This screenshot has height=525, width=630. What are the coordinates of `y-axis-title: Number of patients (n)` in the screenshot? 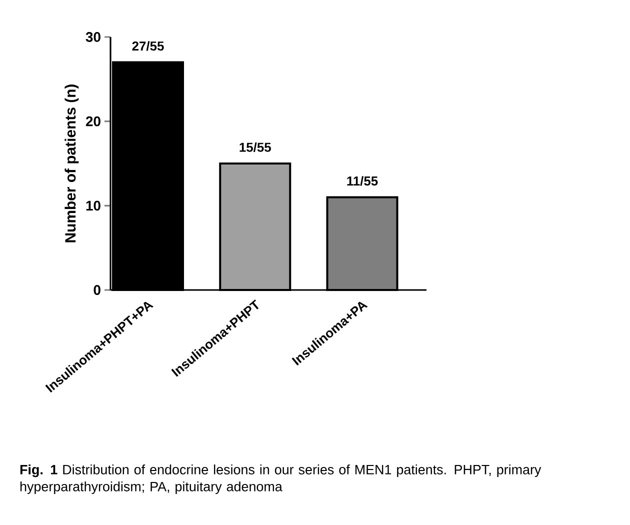 It's located at (71, 163).